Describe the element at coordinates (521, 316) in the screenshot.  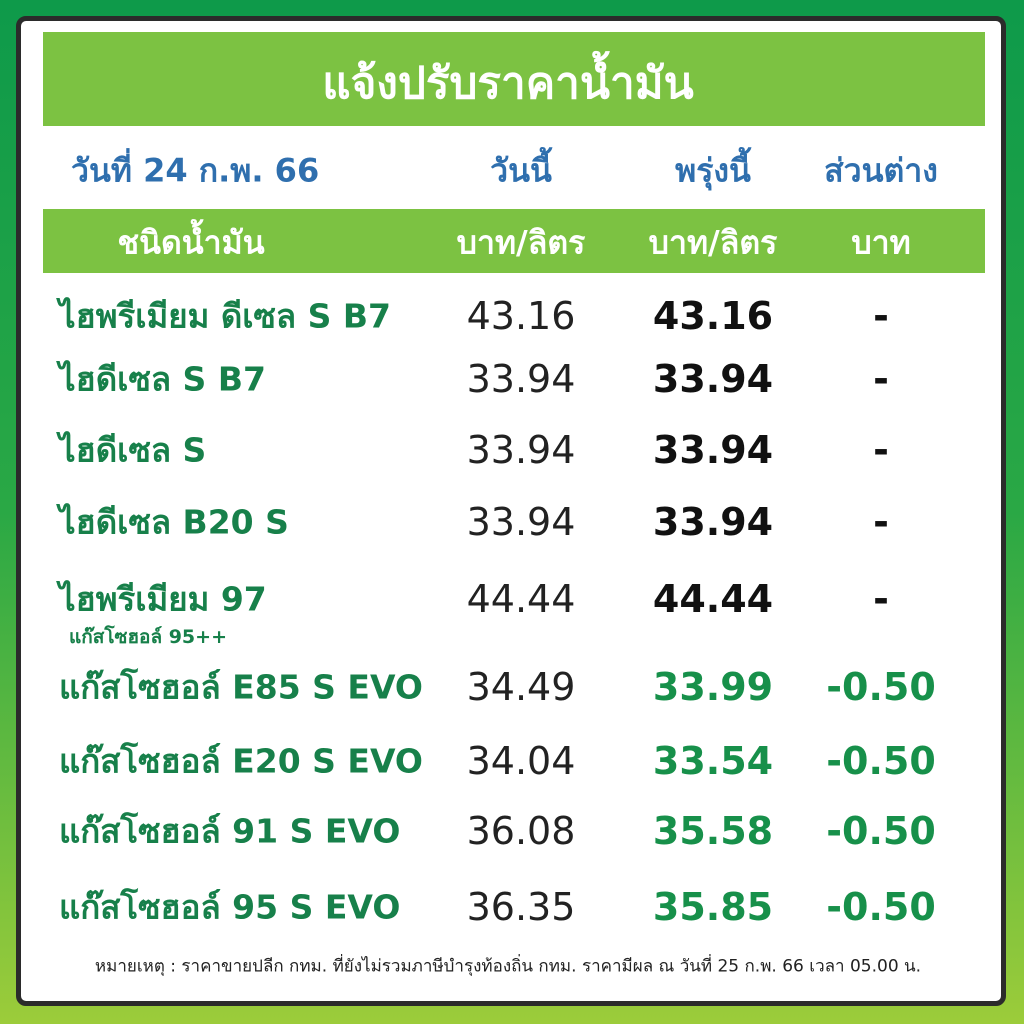
I see `price-today: 43.16` at that location.